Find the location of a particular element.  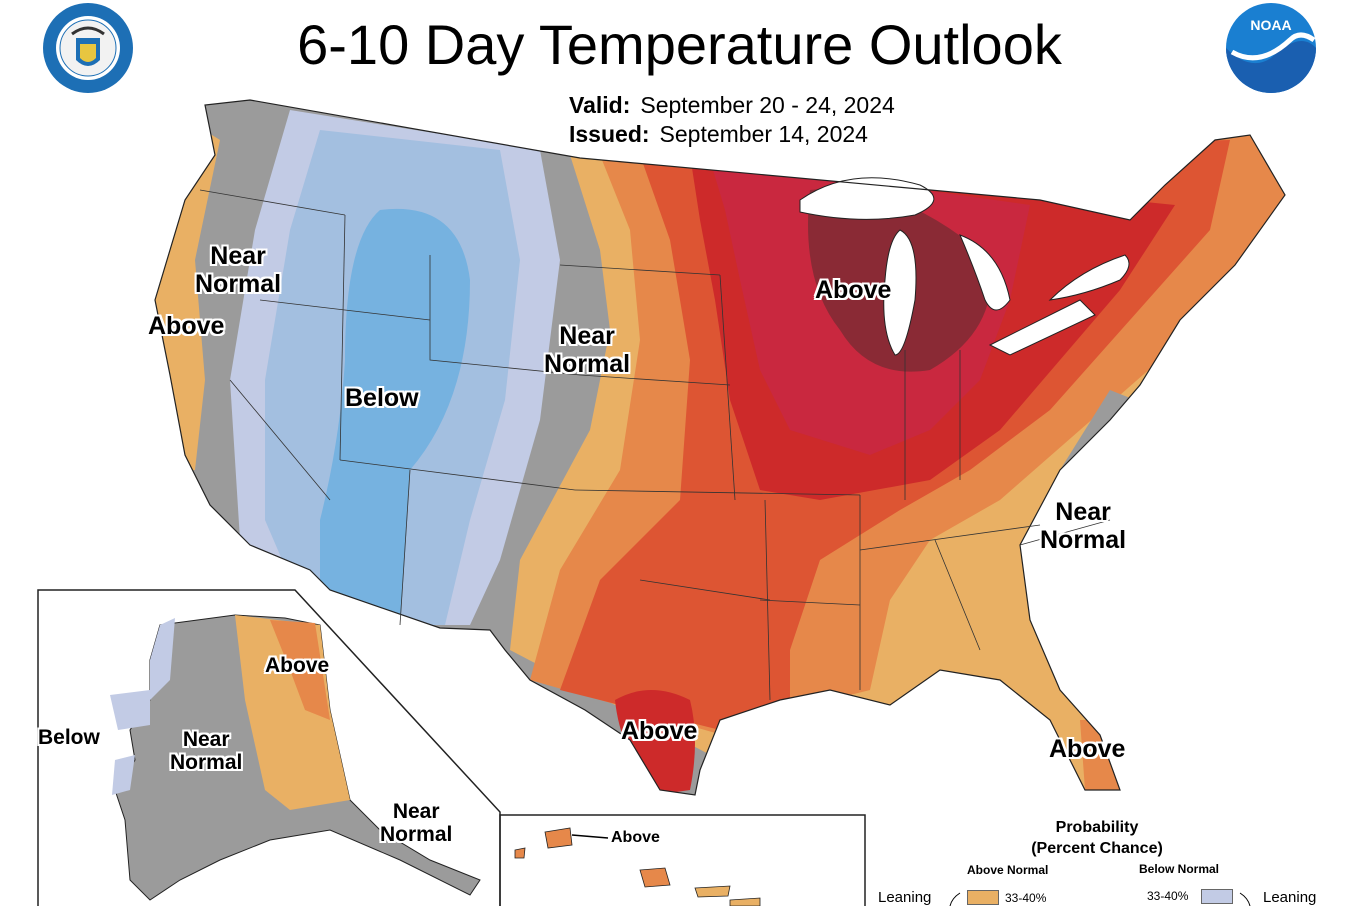

noaa-logo: NOAA is located at coordinates (1271, 48).